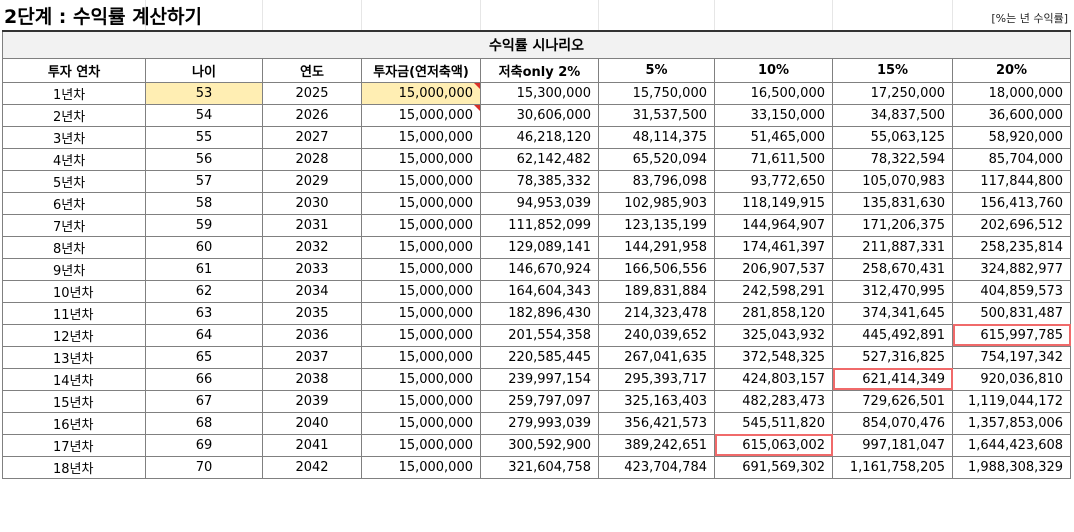 Image resolution: width=1074 pixels, height=532 pixels. What do you see at coordinates (312, 335) in the screenshot?
I see `year-cell: 2036` at bounding box center [312, 335].